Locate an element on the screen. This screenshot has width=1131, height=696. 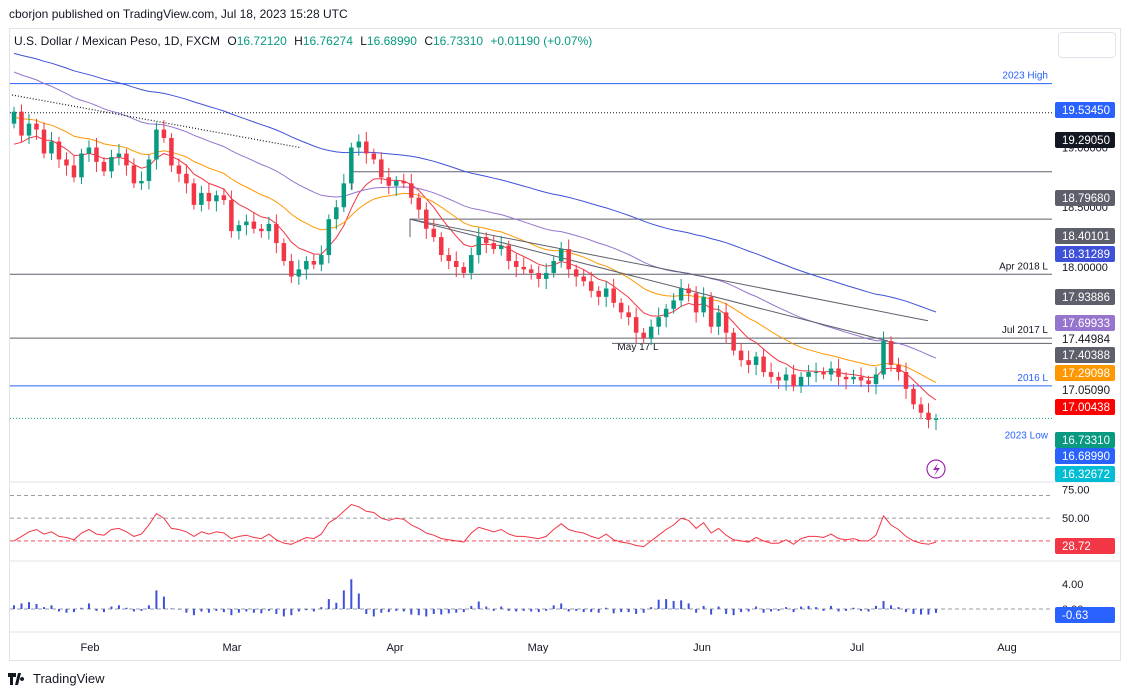
price-badge: 16.32672 is located at coordinates (1086, 475).